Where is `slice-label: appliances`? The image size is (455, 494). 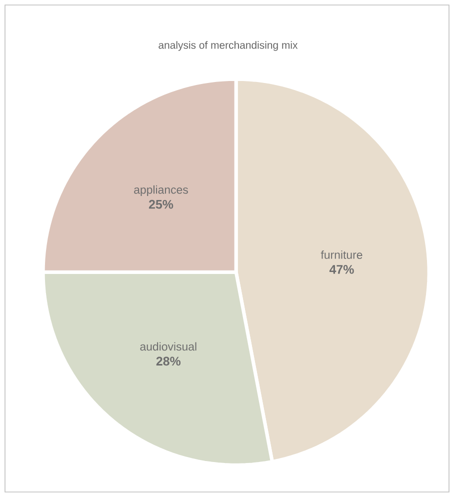
slice-label: appliances is located at coordinates (161, 190).